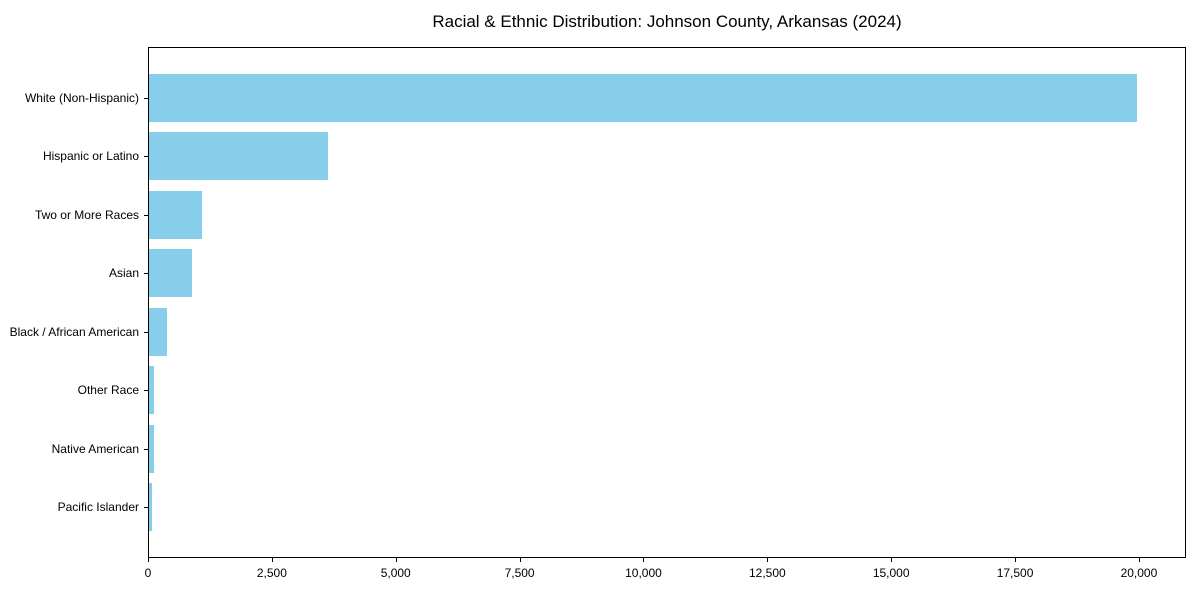  What do you see at coordinates (74, 331) in the screenshot?
I see `y-tick-label: Black / African American` at bounding box center [74, 331].